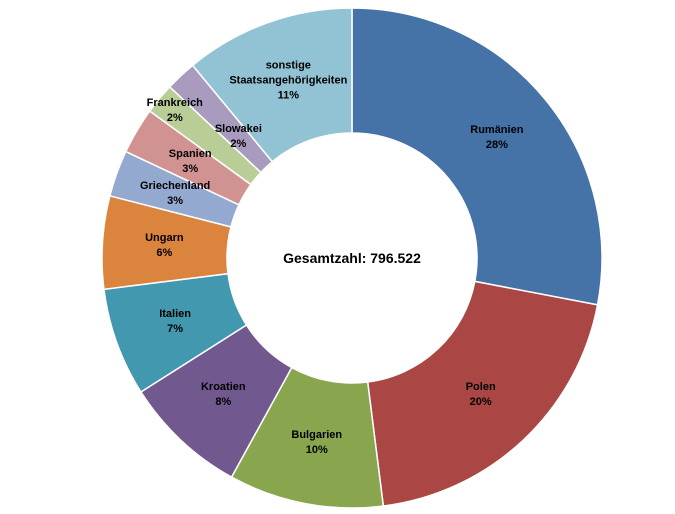 This screenshot has height=514, width=675. I want to click on value-label: 20%, so click(480, 402).